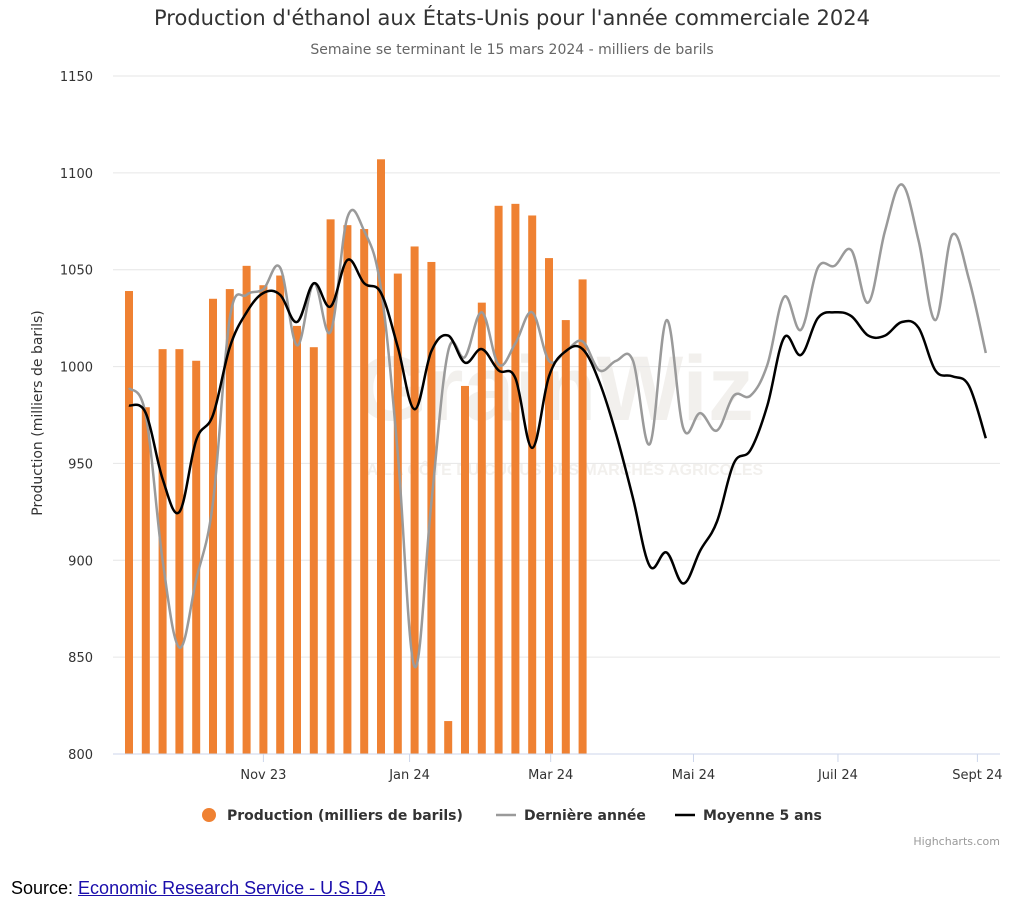  Describe the element at coordinates (76, 368) in the screenshot. I see `y-tick-label: 1000` at that location.